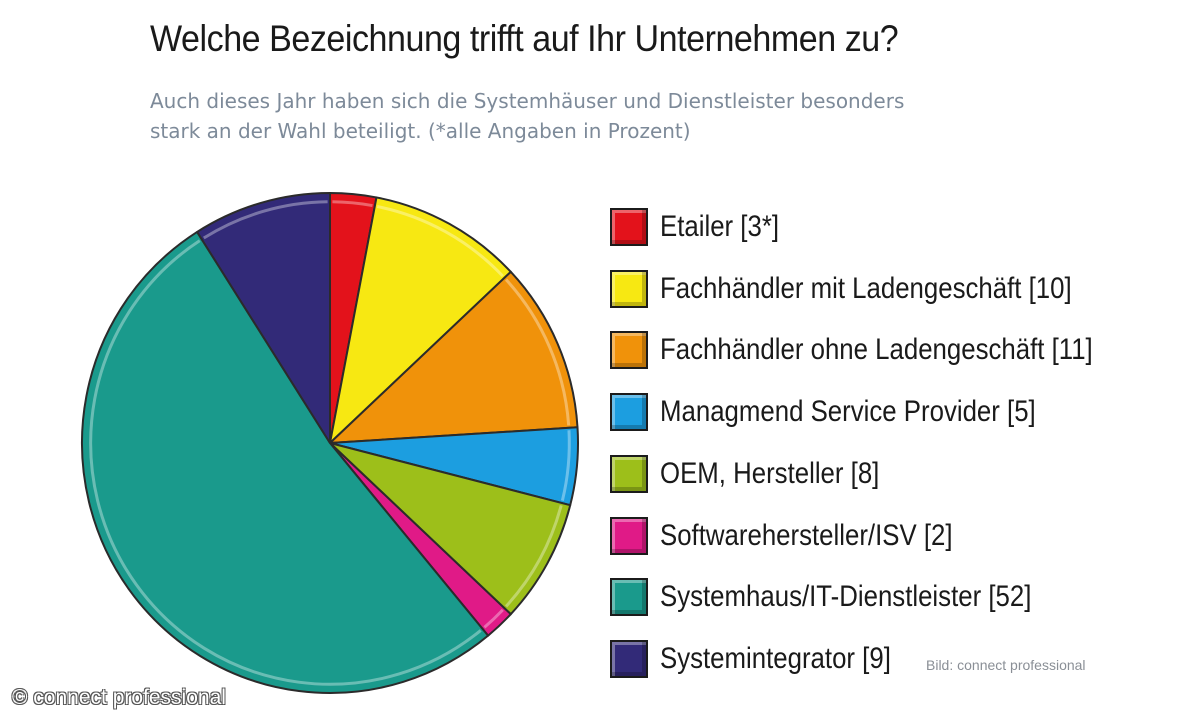 The height and width of the screenshot is (720, 1200). What do you see at coordinates (876, 350) in the screenshot?
I see `legend-label: Fachhändler ohne Ladengeschäft [11]` at bounding box center [876, 350].